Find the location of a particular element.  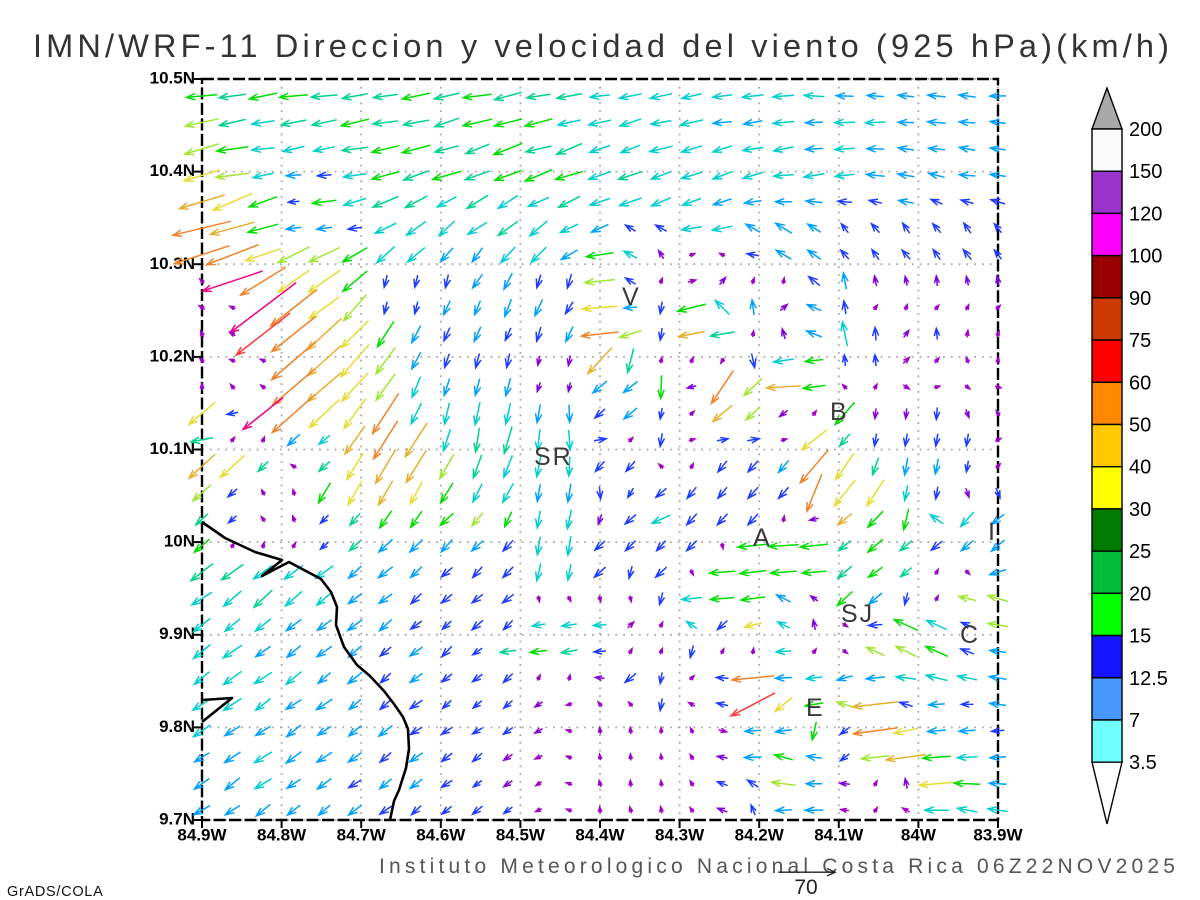

svg-text: 84.3W is located at coordinates (680, 835).